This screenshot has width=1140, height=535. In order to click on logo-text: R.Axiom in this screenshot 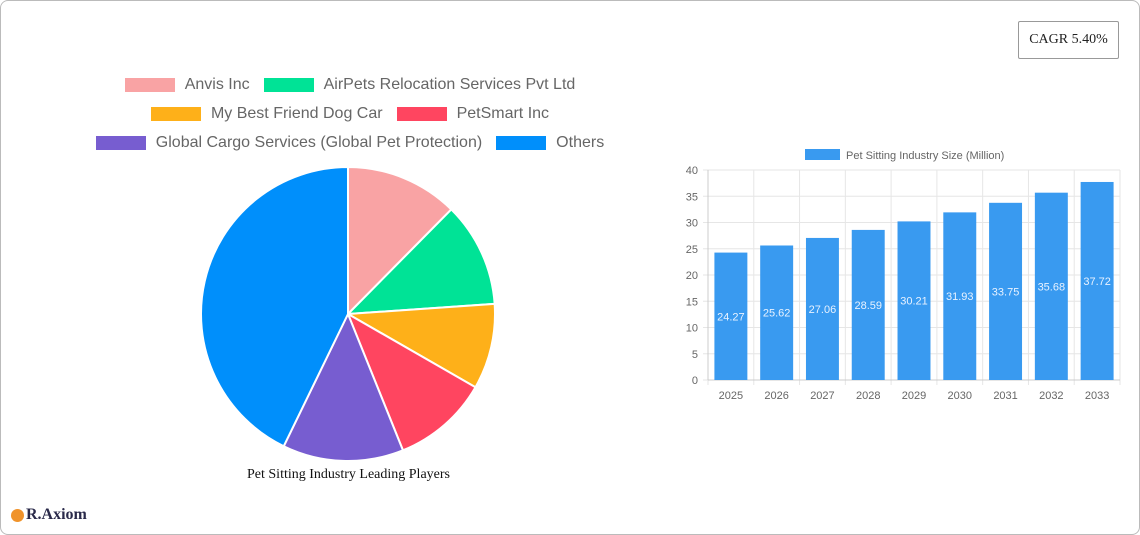, I will do `click(56, 514)`.